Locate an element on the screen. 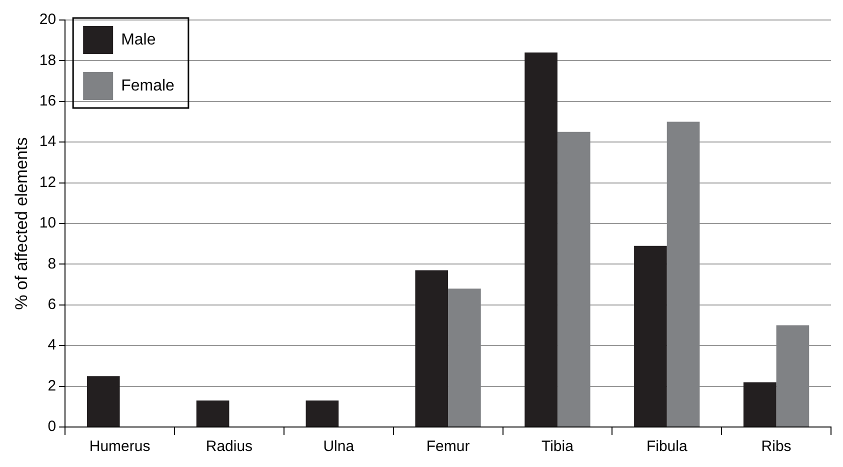 This screenshot has width=843, height=467. x-tick-label: Radius is located at coordinates (229, 447).